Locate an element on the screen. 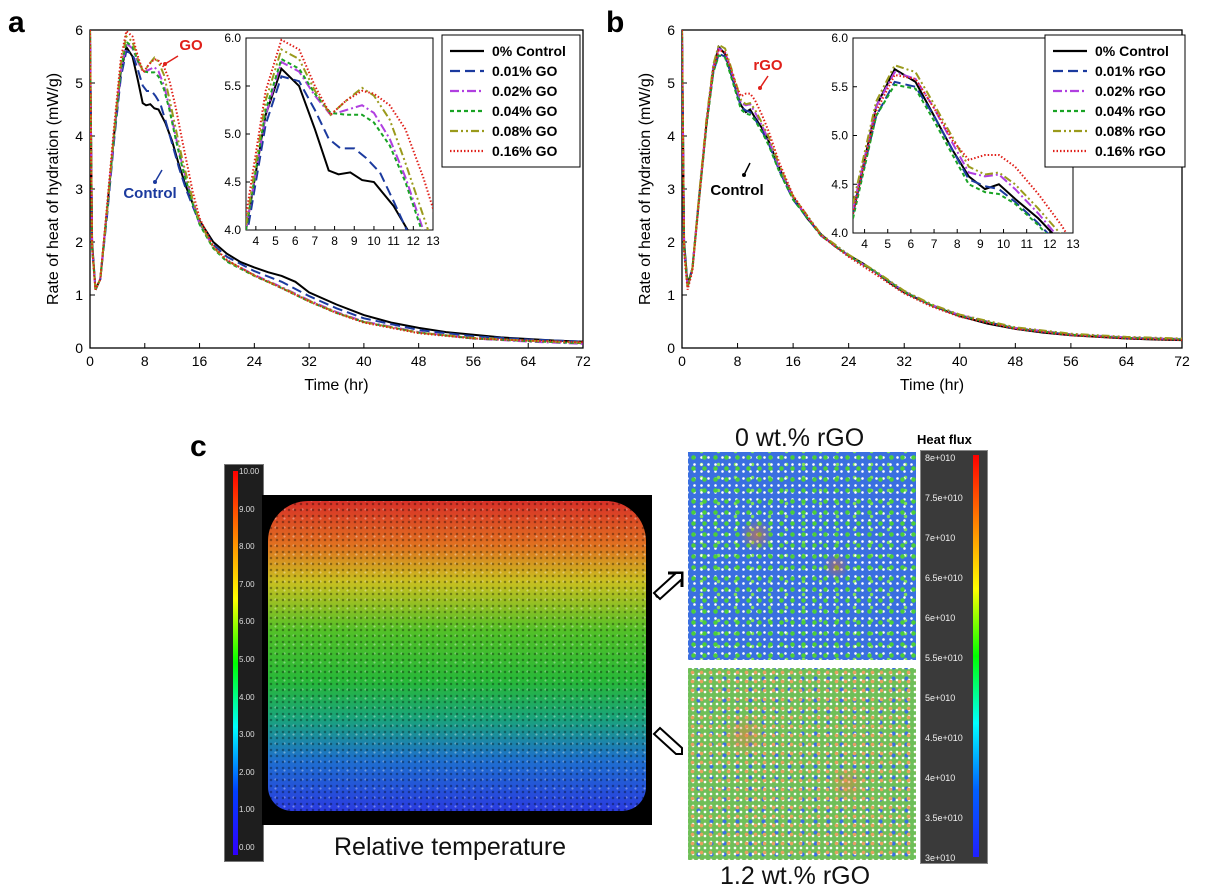 The image size is (1210, 894). legend-entry: 0.08% rGO is located at coordinates (1130, 131).